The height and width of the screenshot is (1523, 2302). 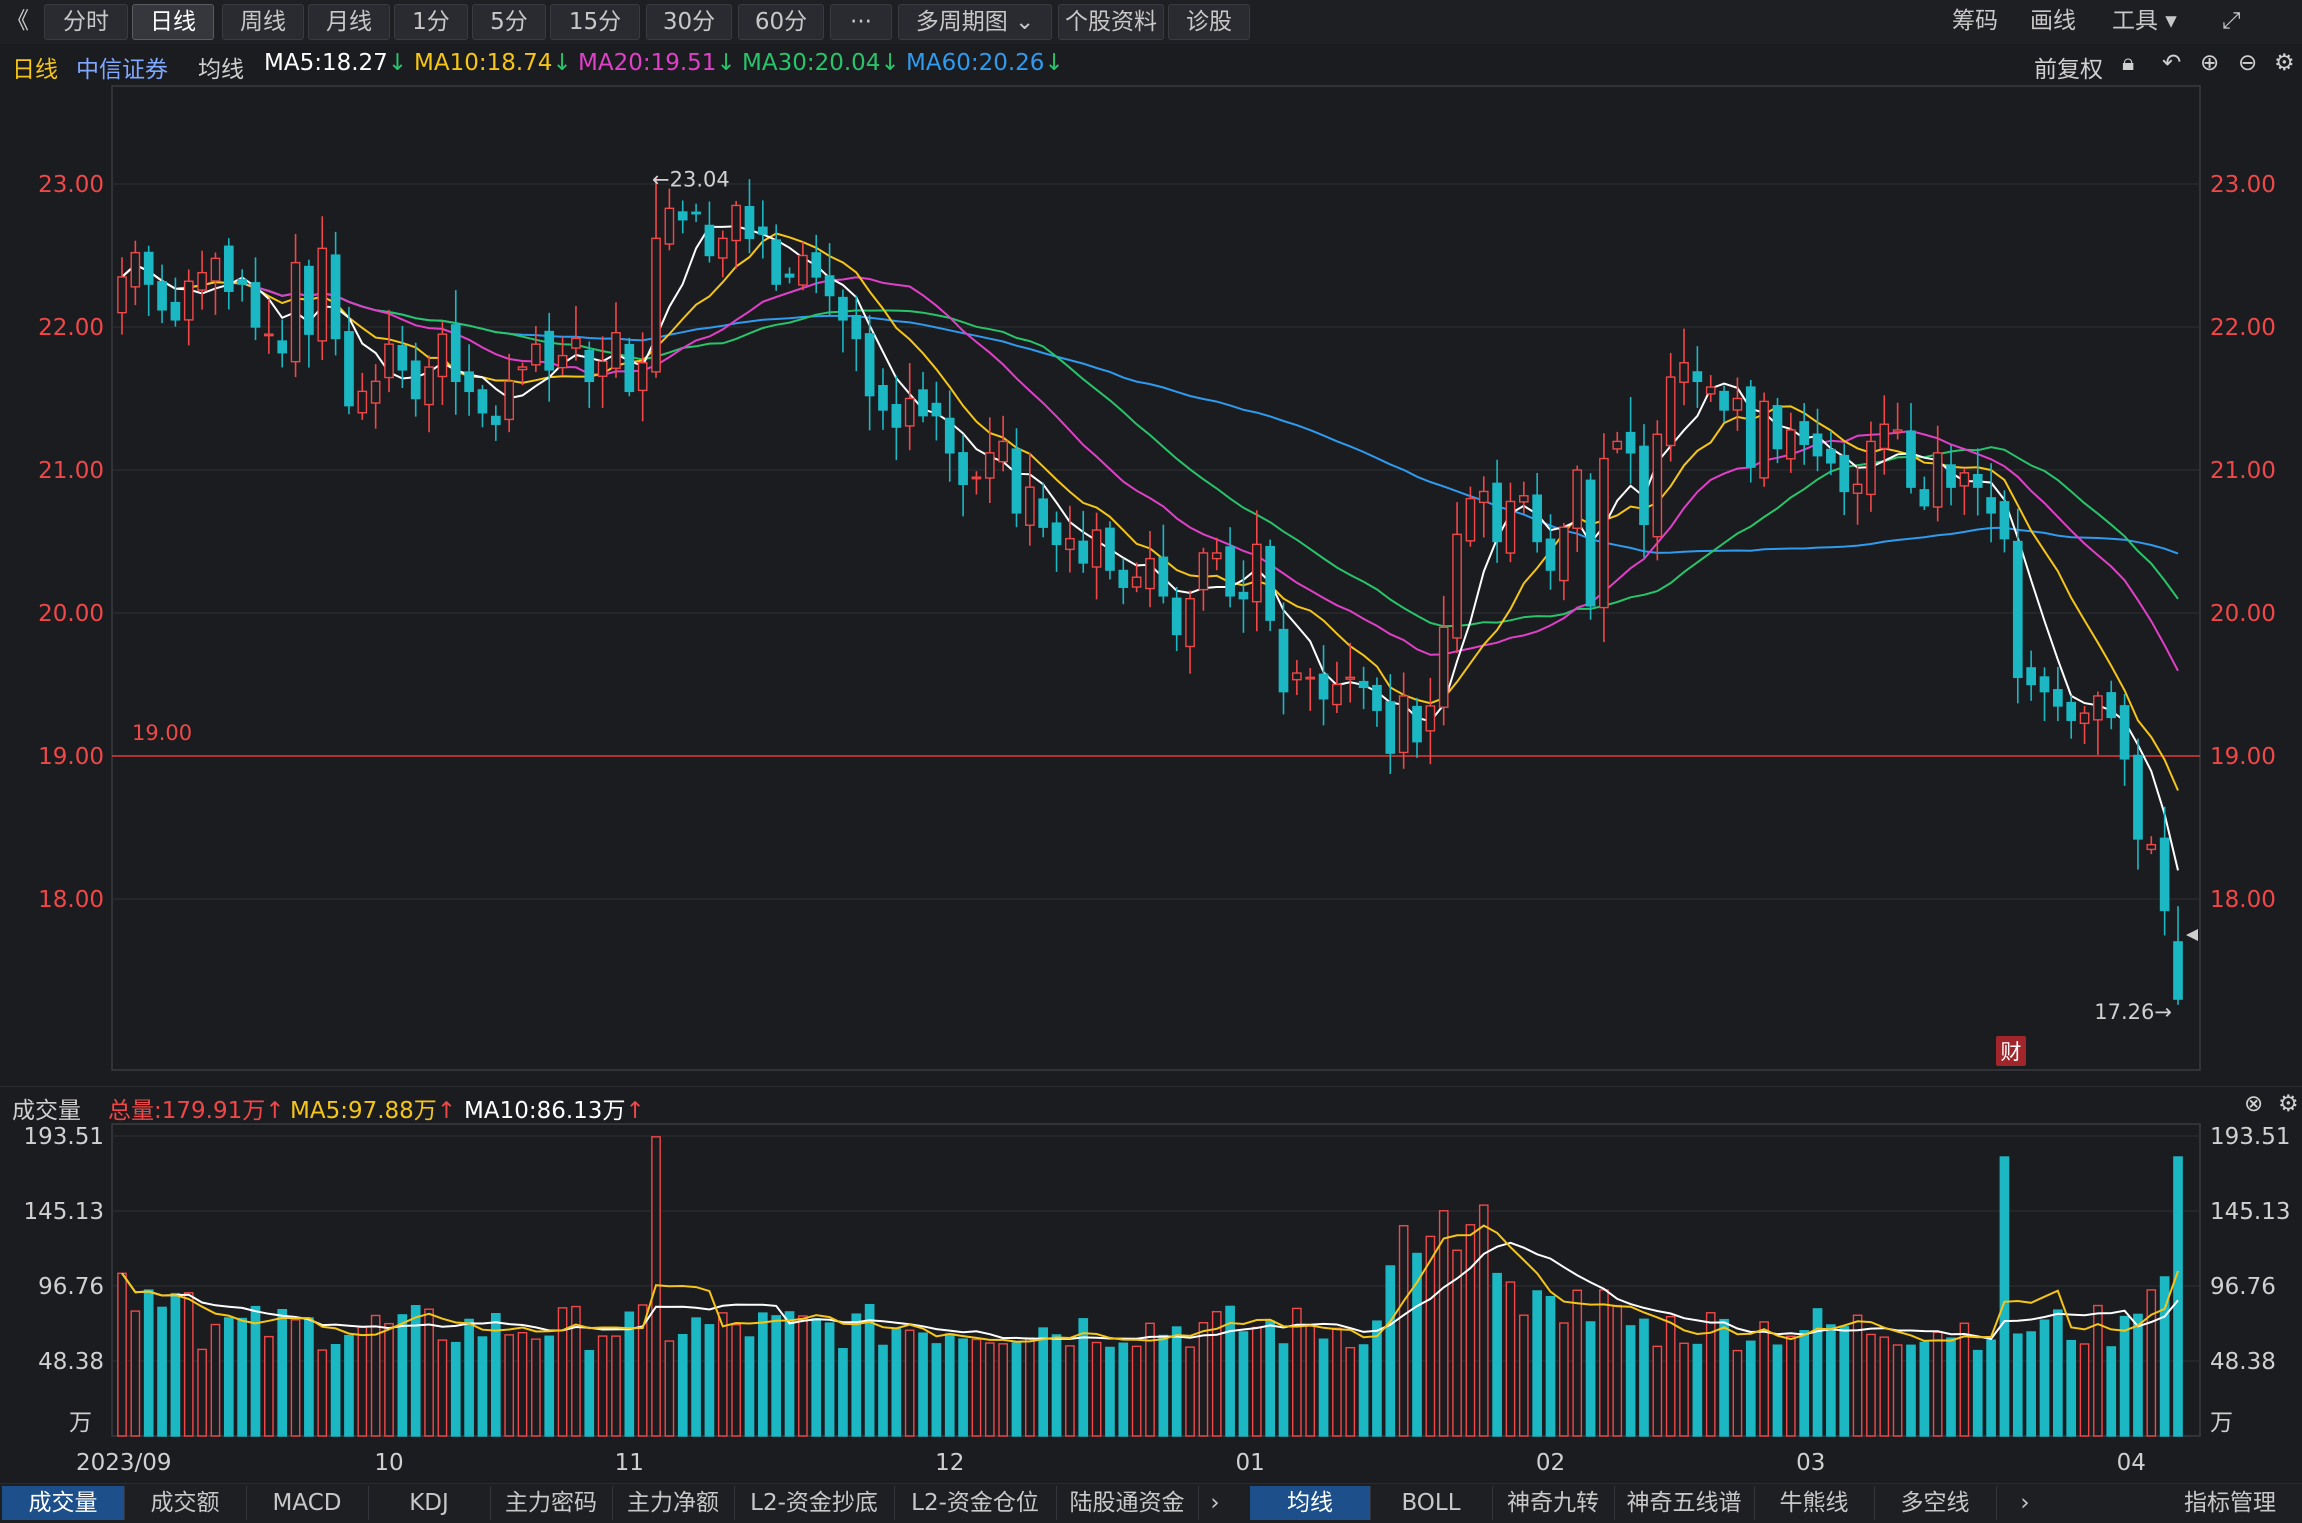 What do you see at coordinates (861, 22) in the screenshot?
I see `more-button: ···` at bounding box center [861, 22].